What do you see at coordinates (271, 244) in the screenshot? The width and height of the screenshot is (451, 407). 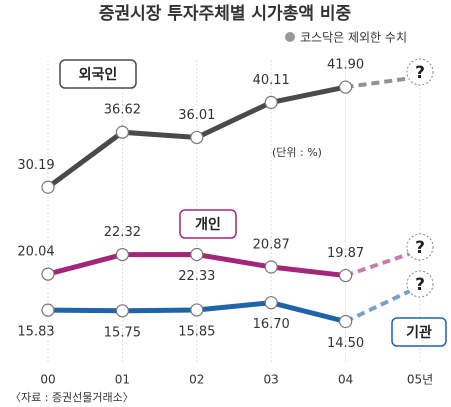 I see `value-label: 20.87` at bounding box center [271, 244].